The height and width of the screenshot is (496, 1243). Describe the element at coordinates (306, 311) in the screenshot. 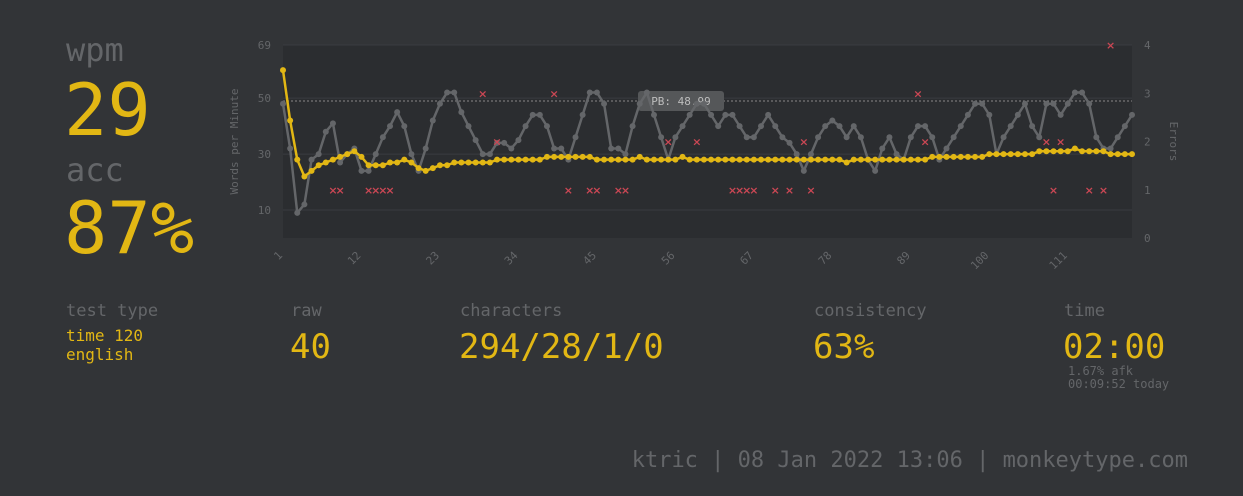

I see `raw-label: raw` at that location.